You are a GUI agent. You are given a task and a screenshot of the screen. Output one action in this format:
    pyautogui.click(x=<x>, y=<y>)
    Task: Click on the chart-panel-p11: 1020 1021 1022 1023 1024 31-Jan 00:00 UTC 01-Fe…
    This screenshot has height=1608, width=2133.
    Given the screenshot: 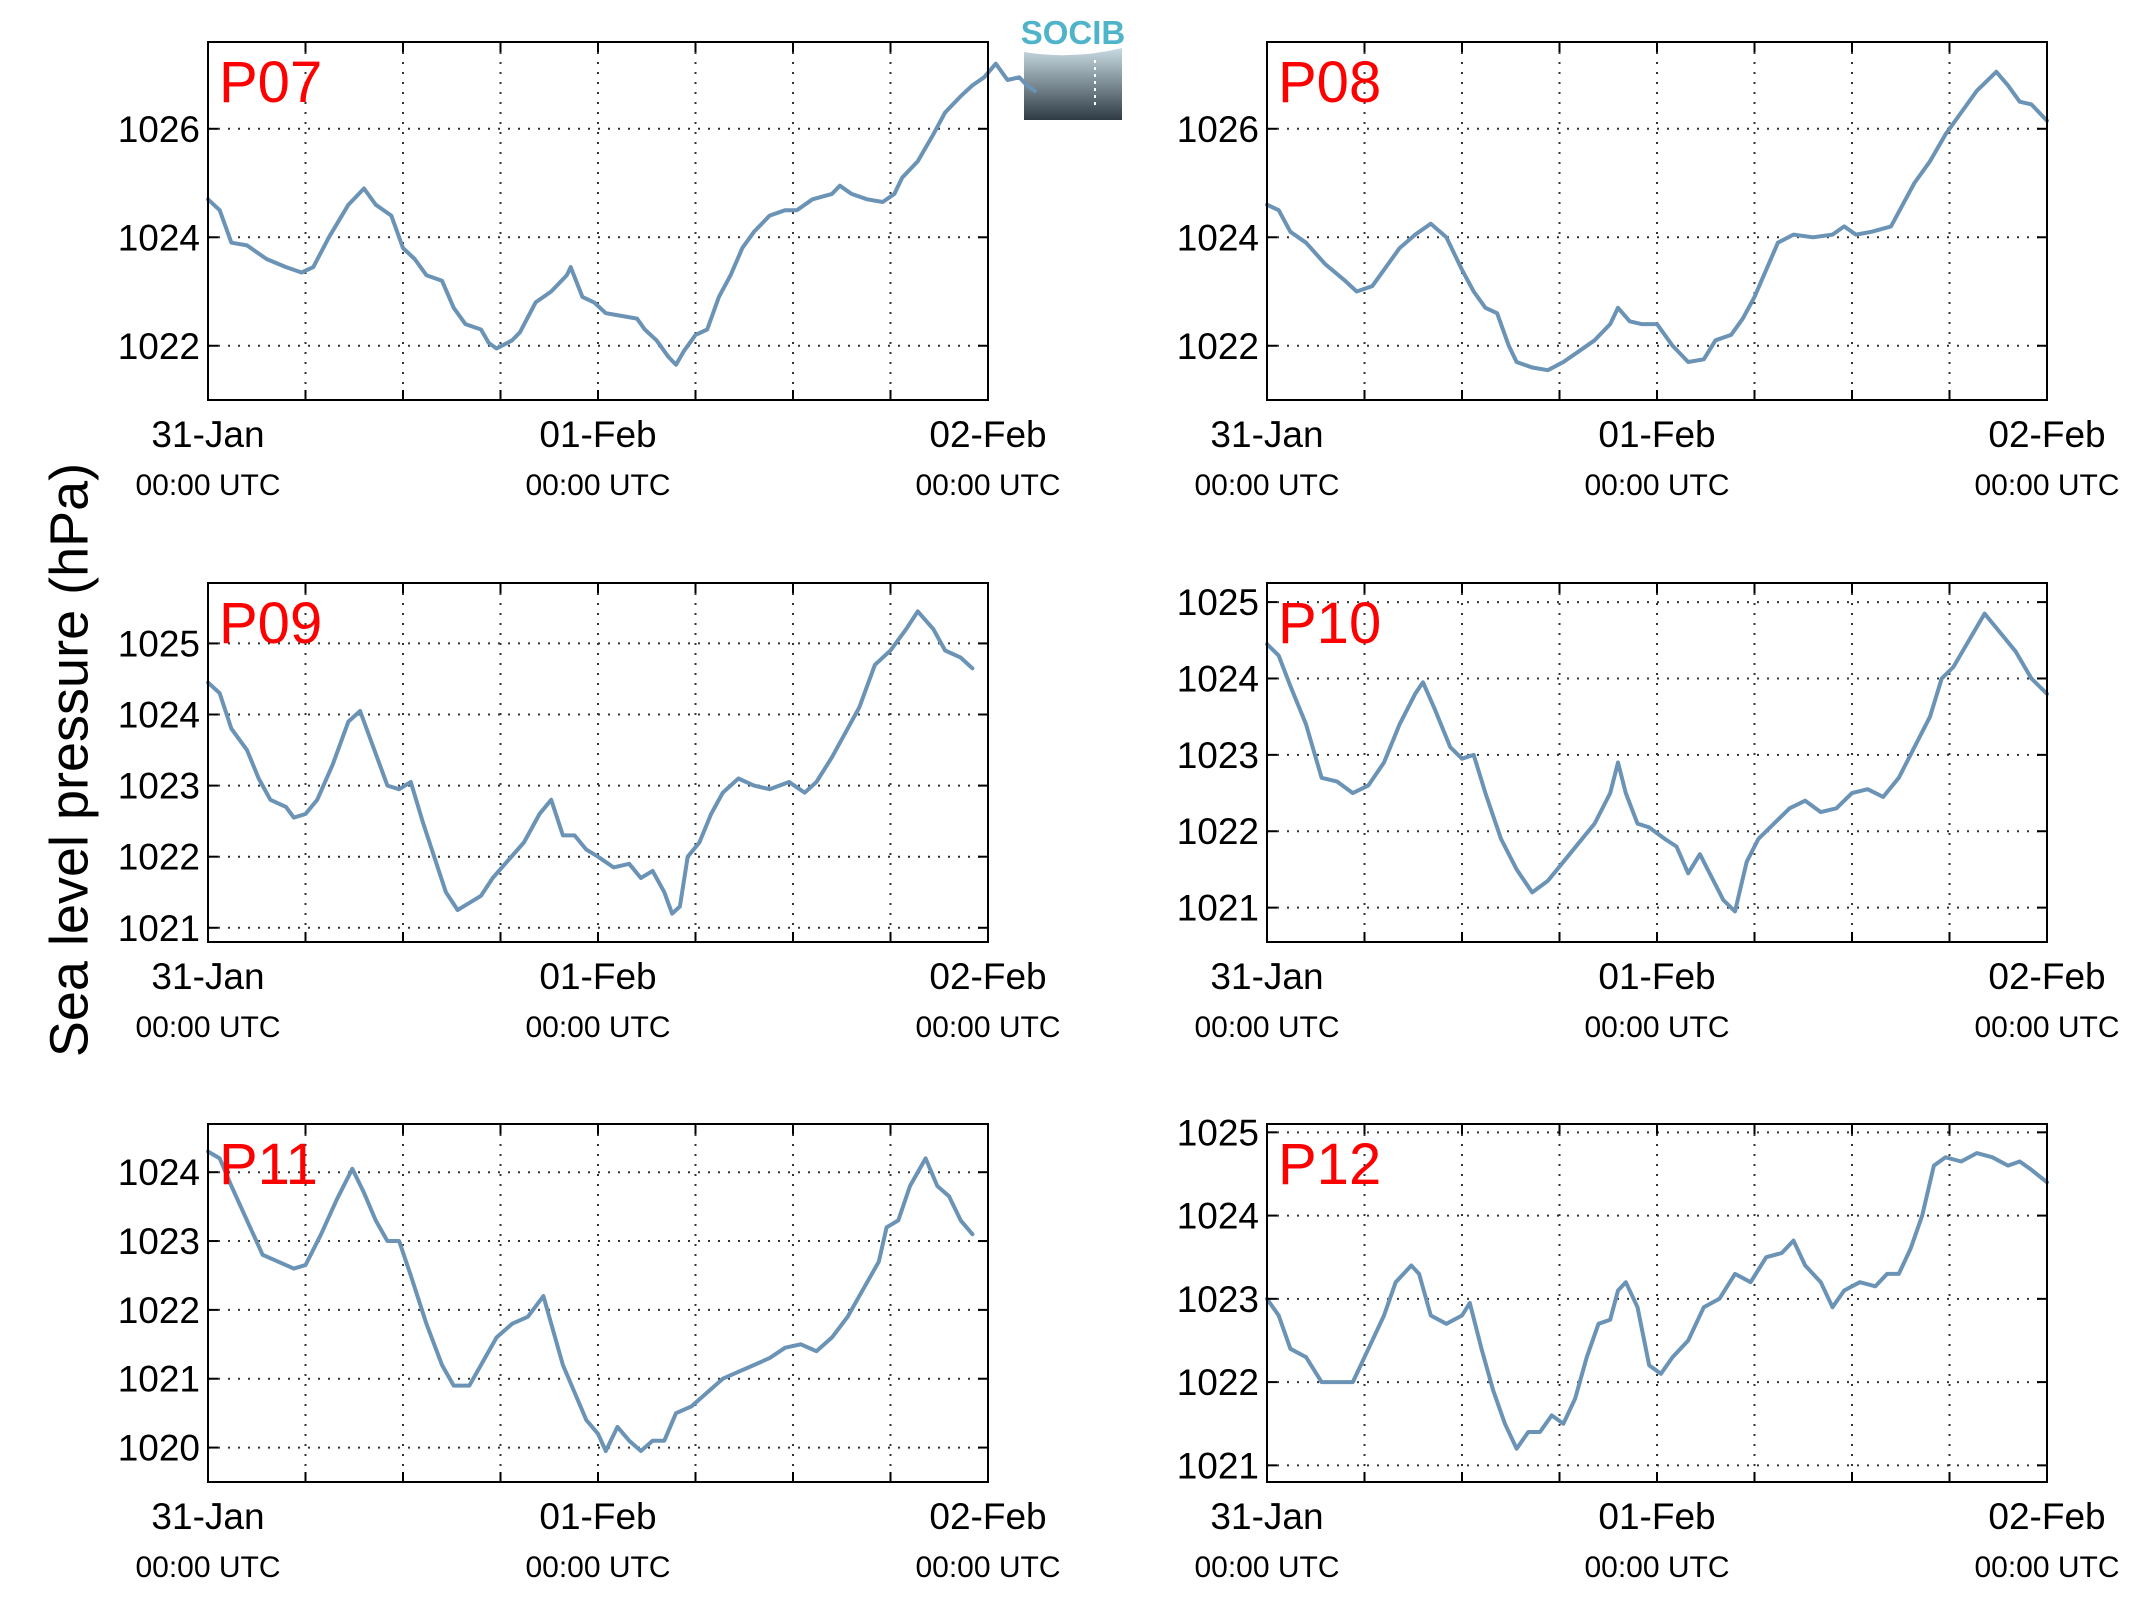 What is the action you would take?
    pyautogui.click(x=589, y=1353)
    